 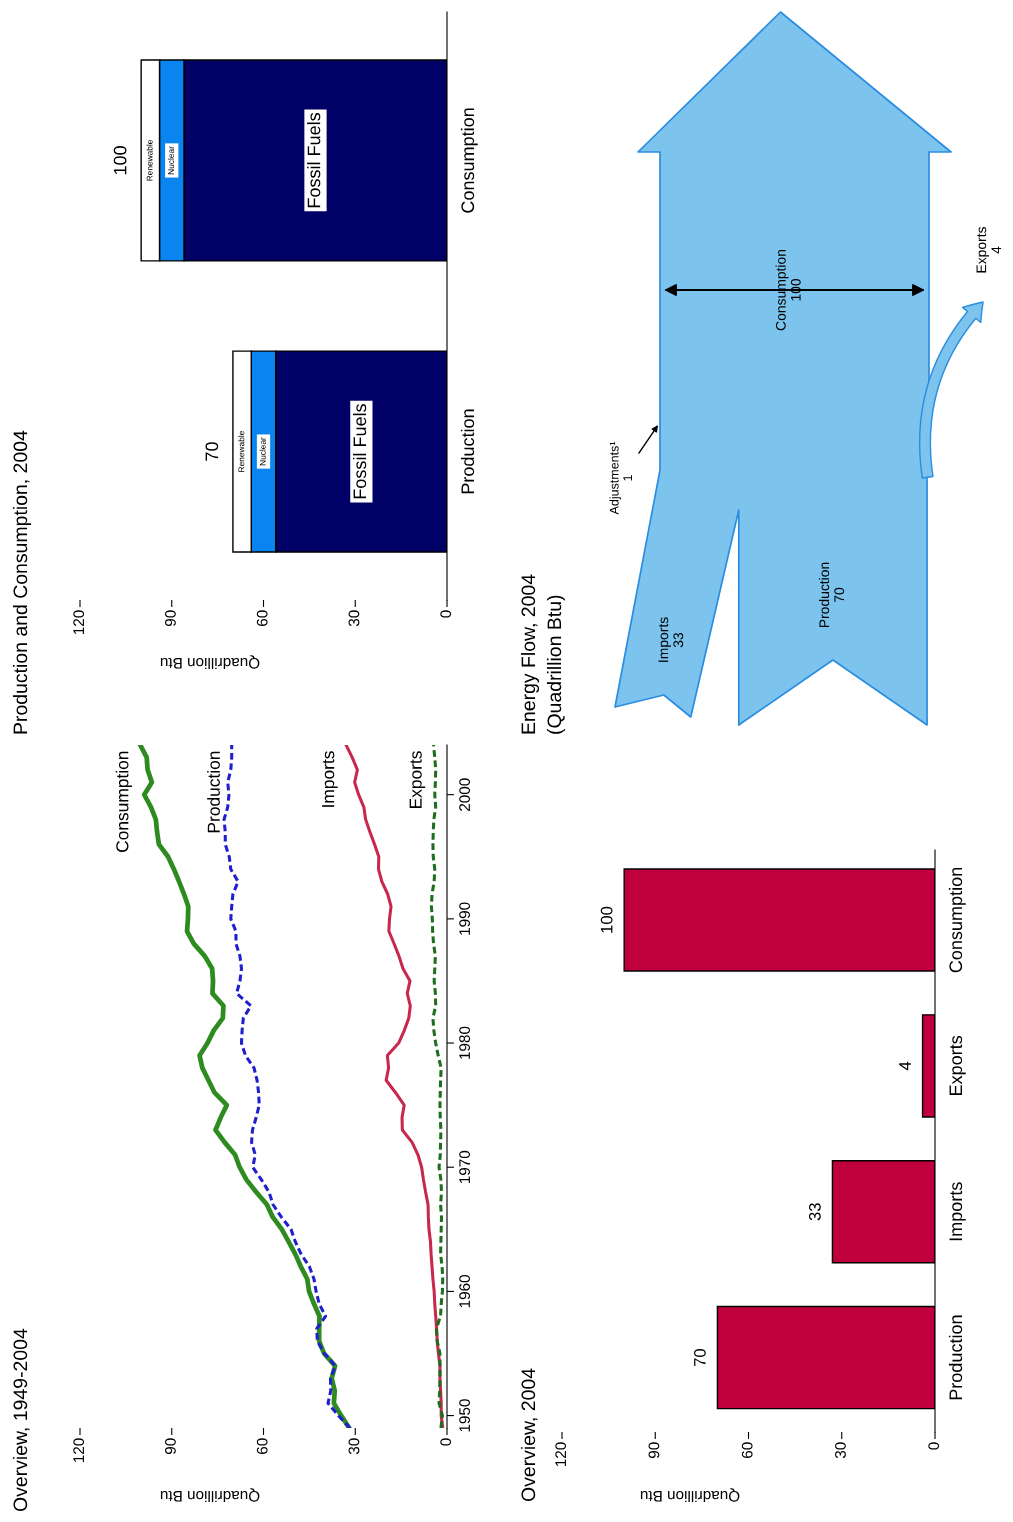 I want to click on text: Production and Consumption, 2004, so click(x=22, y=582).